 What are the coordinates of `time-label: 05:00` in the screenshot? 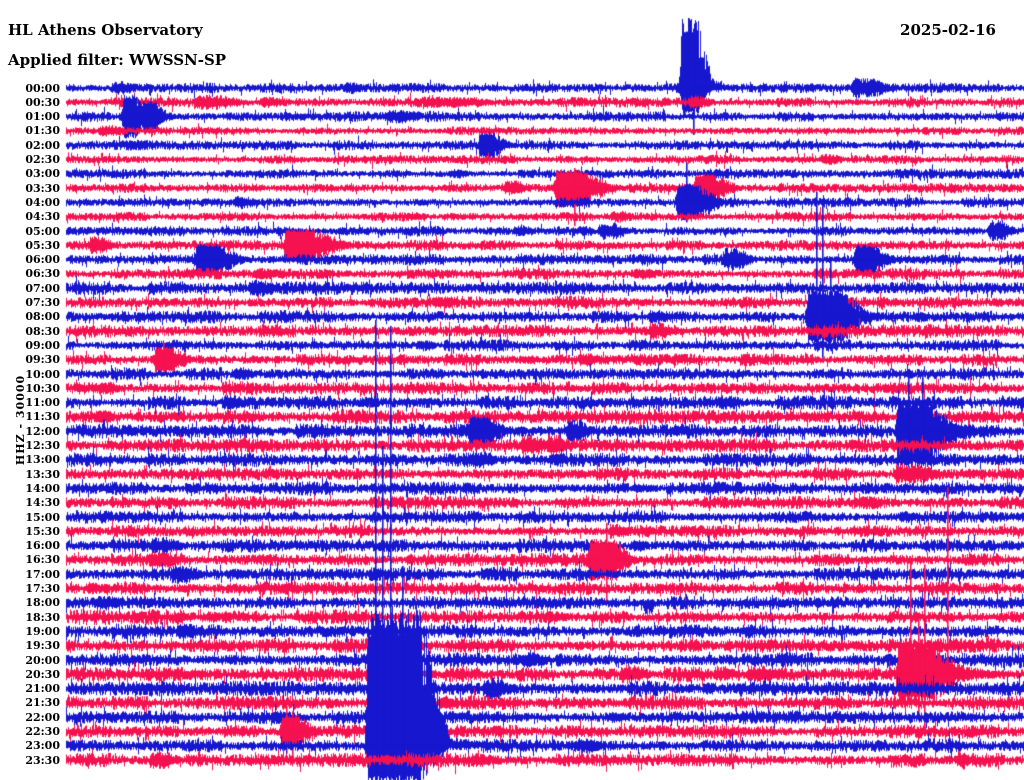 It's located at (42, 231).